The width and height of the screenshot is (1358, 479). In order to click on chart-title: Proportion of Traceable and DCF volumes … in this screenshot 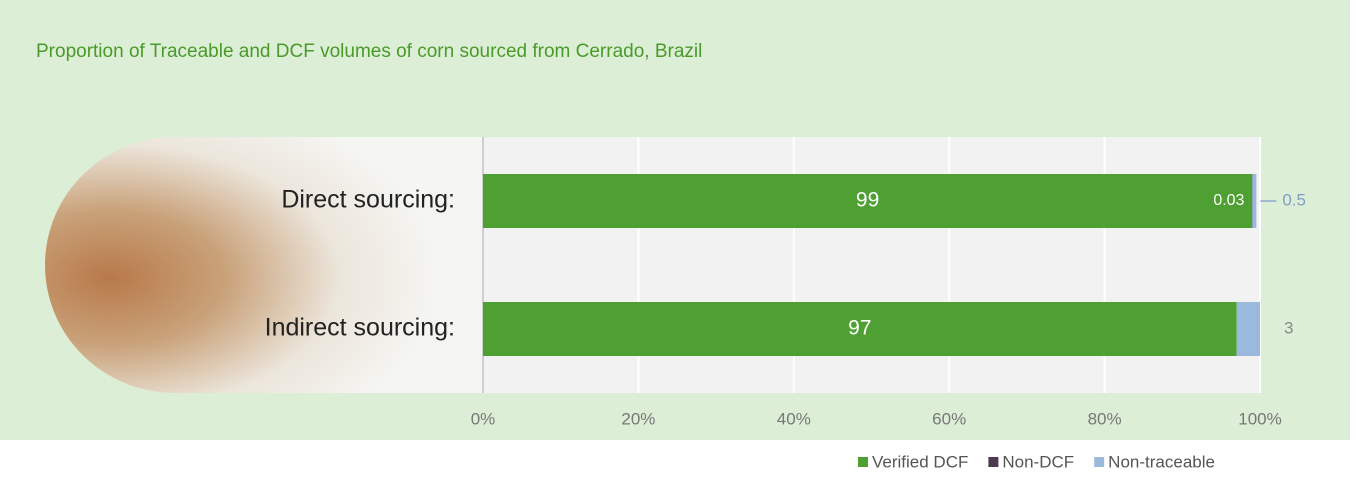, I will do `click(369, 51)`.